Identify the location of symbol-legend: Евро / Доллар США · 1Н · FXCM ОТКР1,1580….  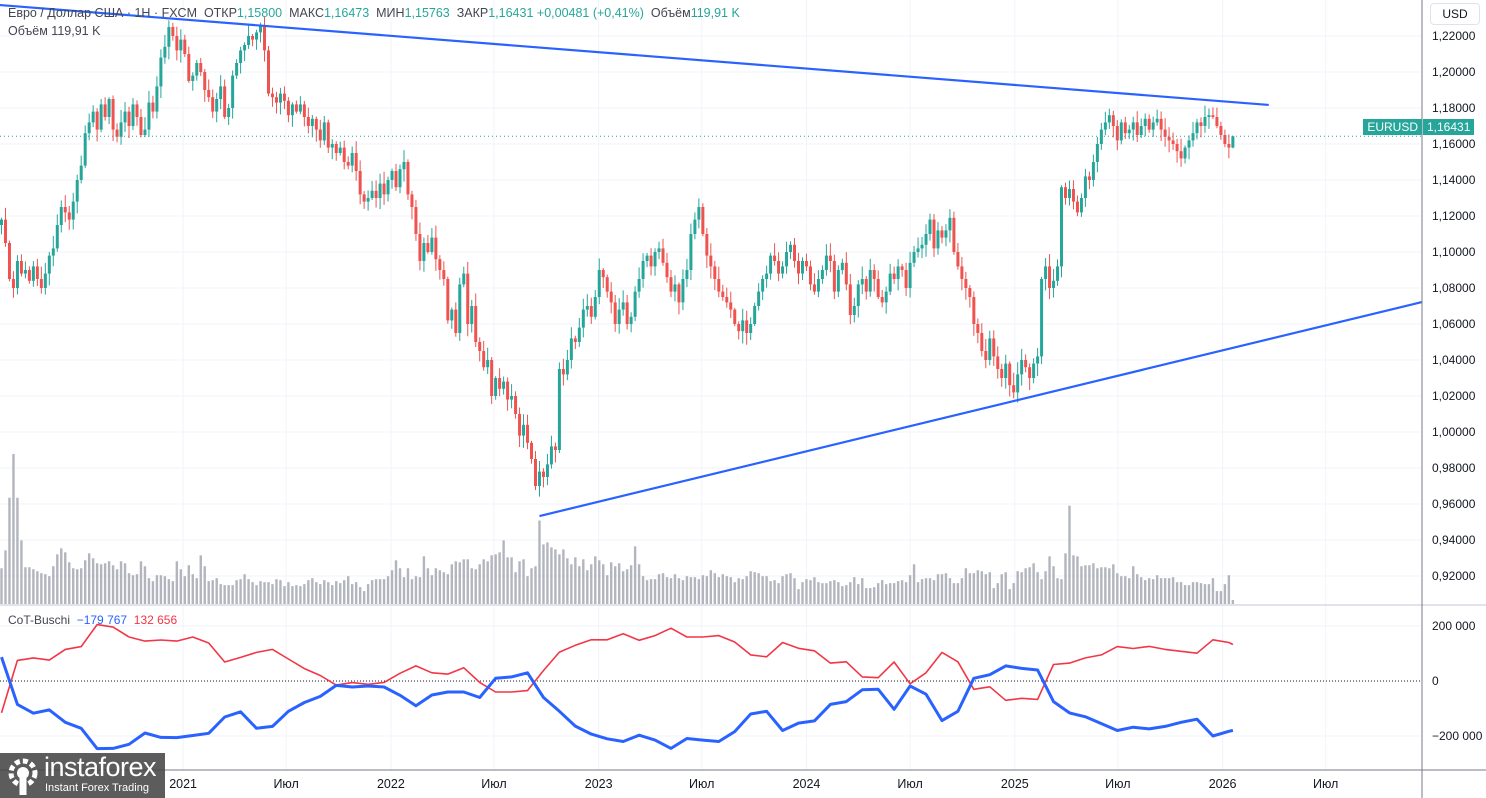
(374, 13).